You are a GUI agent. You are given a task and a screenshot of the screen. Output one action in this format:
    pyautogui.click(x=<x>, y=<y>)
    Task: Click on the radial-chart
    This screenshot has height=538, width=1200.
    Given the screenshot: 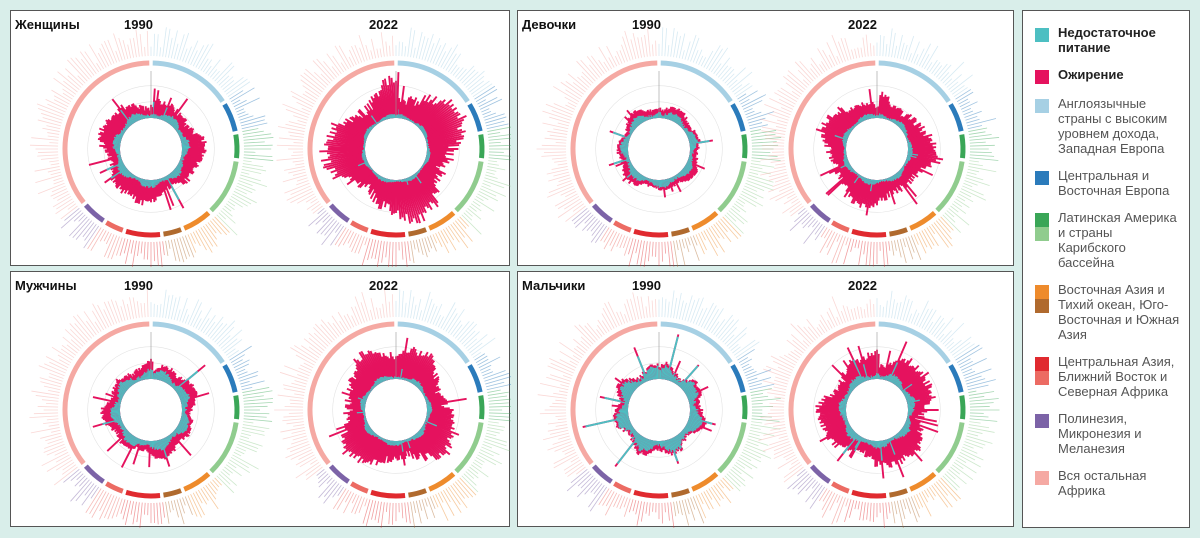 What is the action you would take?
    pyautogui.click(x=880, y=147)
    